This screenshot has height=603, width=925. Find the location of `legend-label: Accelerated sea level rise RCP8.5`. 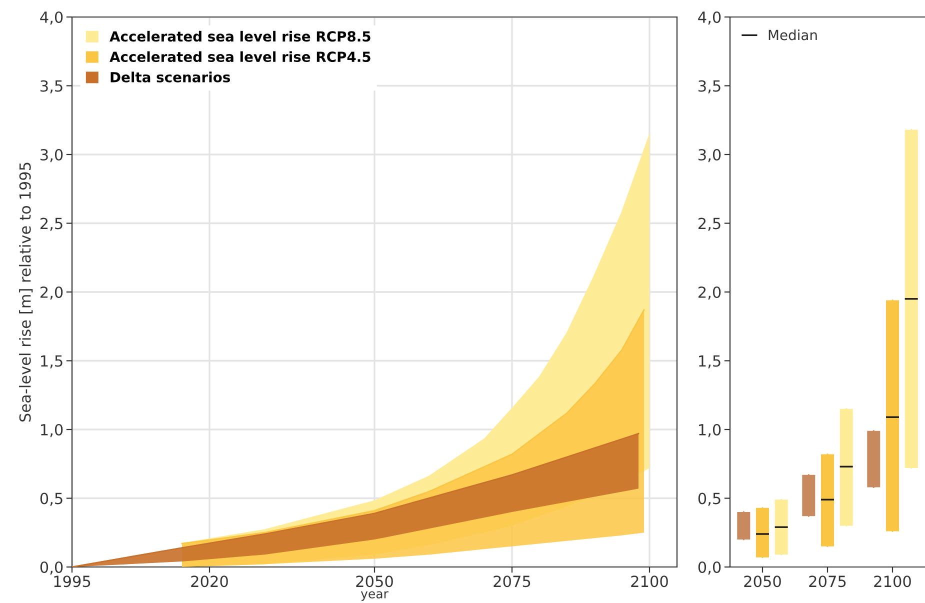

legend-label: Accelerated sea level rise RCP8.5 is located at coordinates (240, 36).